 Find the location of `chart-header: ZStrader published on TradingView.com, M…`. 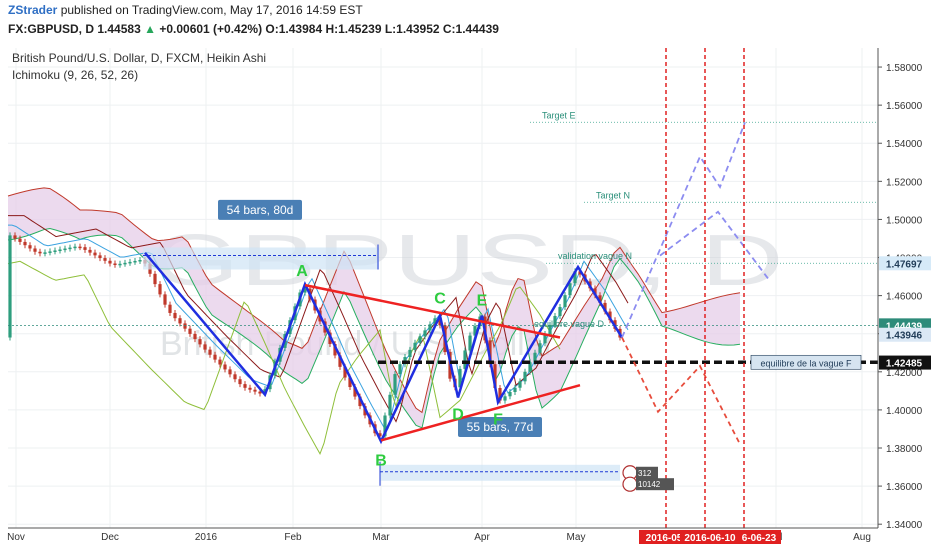

chart-header: ZStrader published on TradingView.com, M… is located at coordinates (466, 24).